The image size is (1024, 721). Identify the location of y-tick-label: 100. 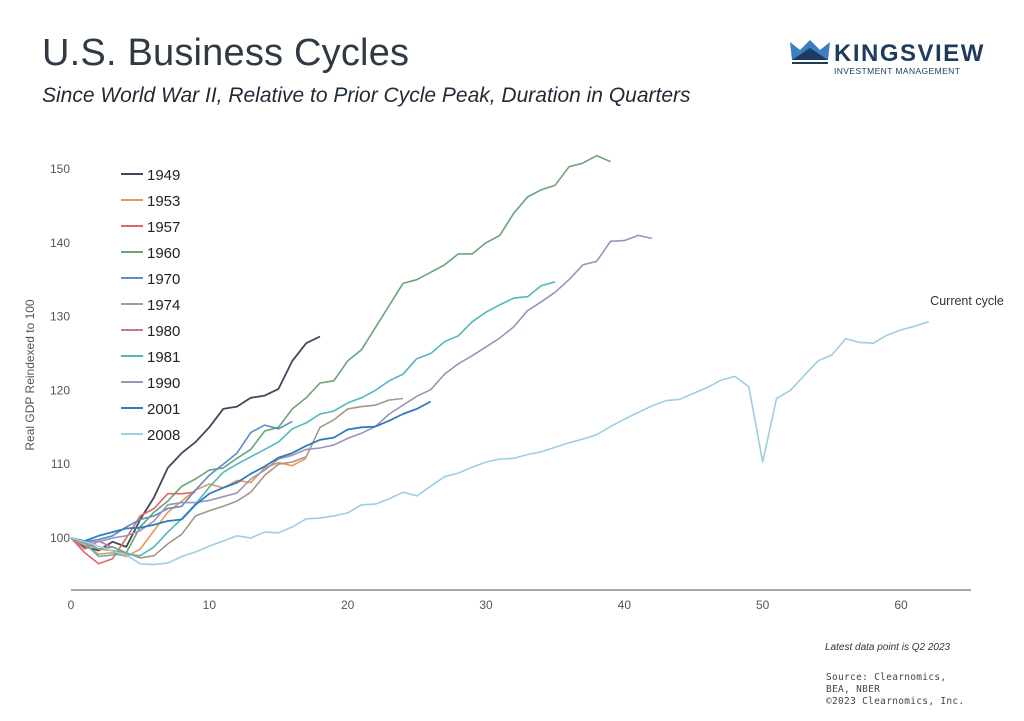
(60, 538).